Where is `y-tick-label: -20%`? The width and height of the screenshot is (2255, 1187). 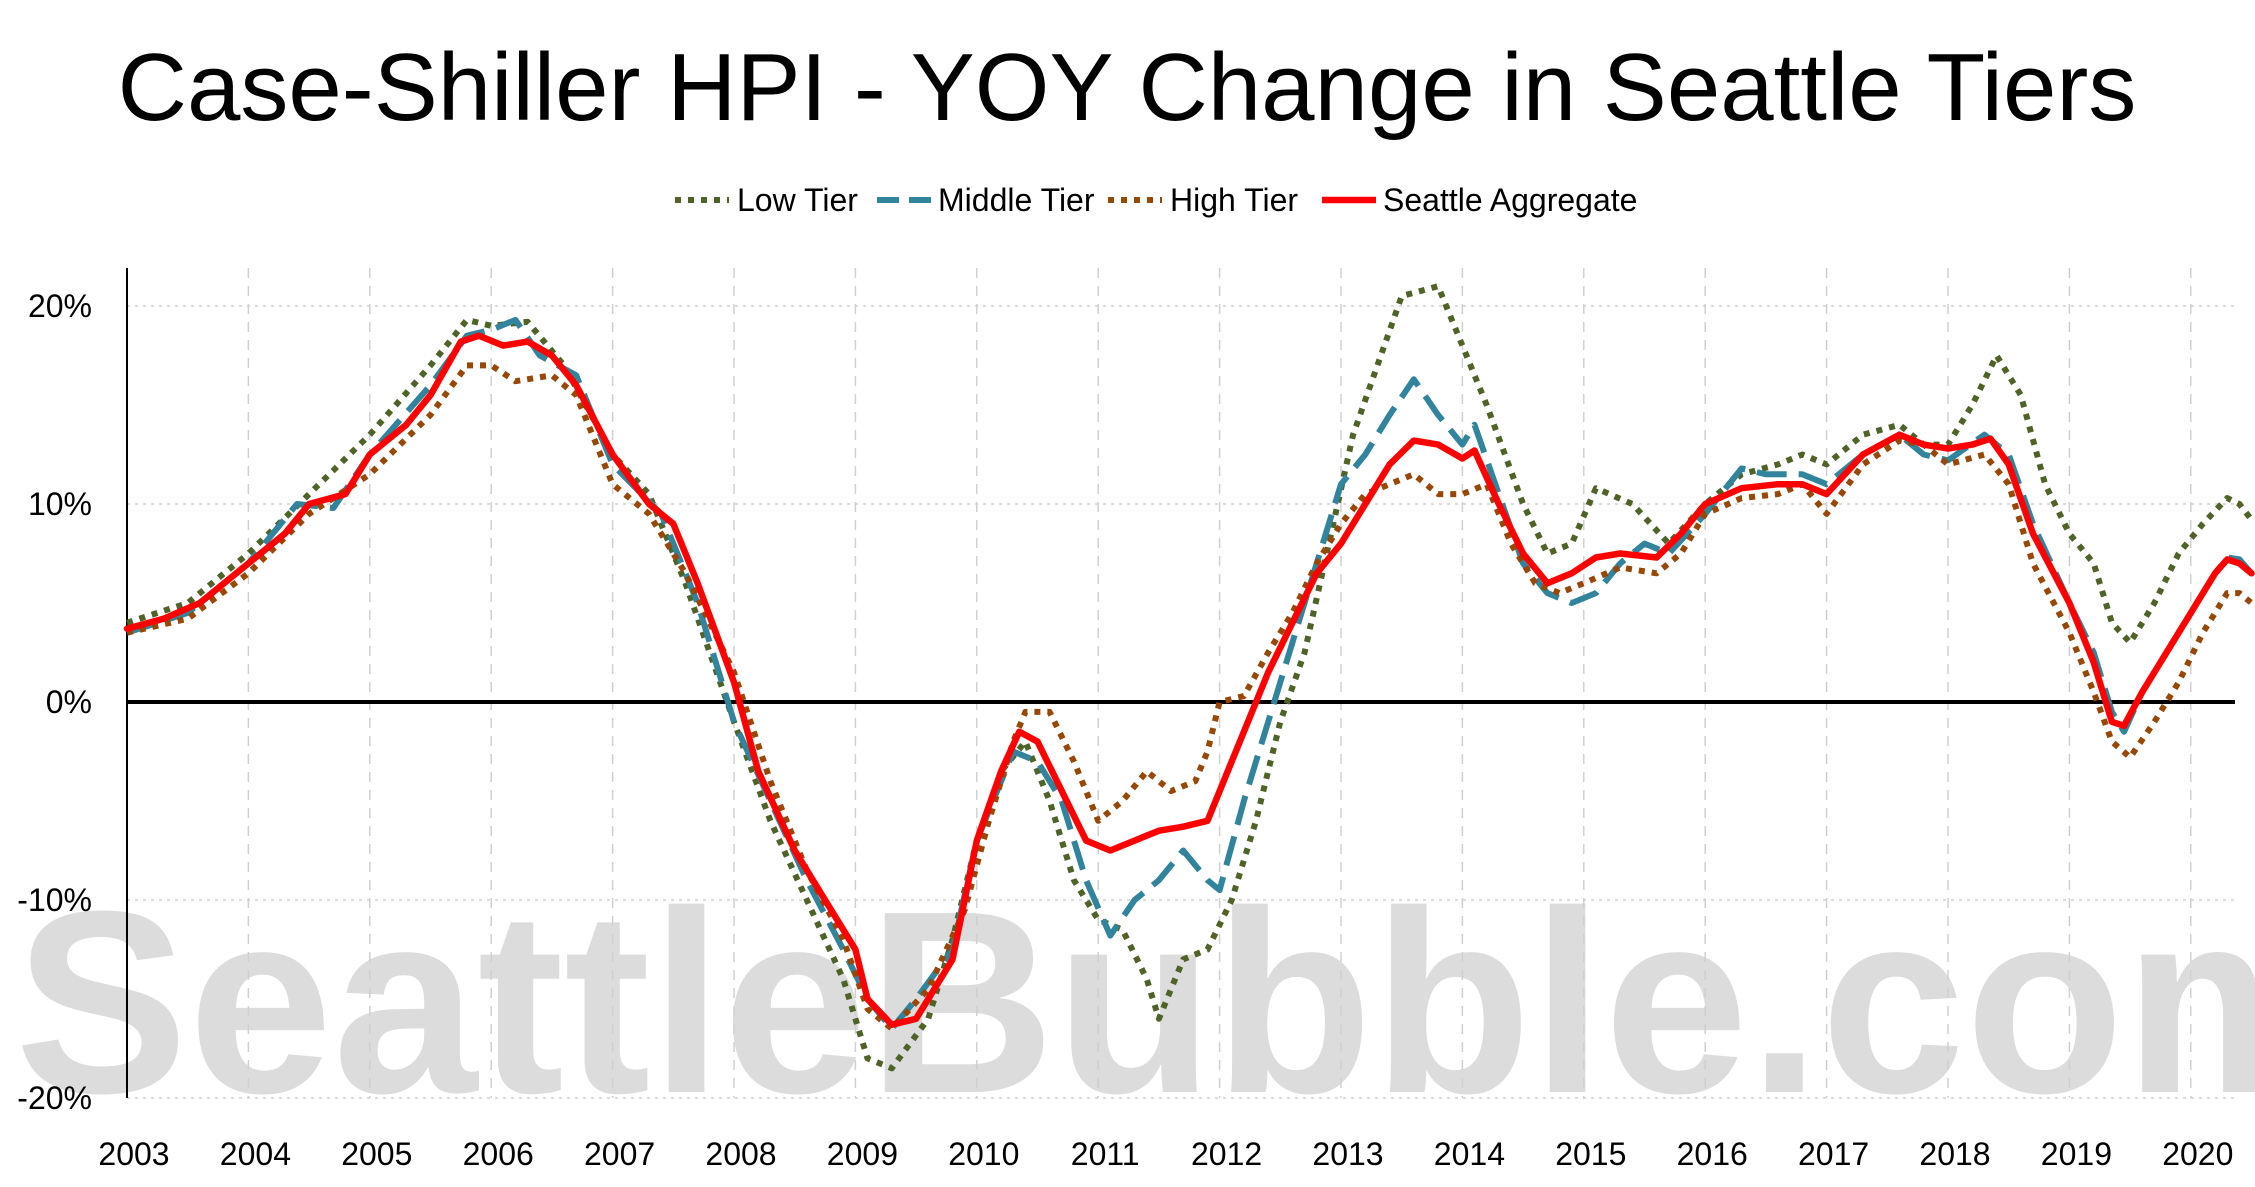 y-tick-label: -20% is located at coordinates (54, 1098).